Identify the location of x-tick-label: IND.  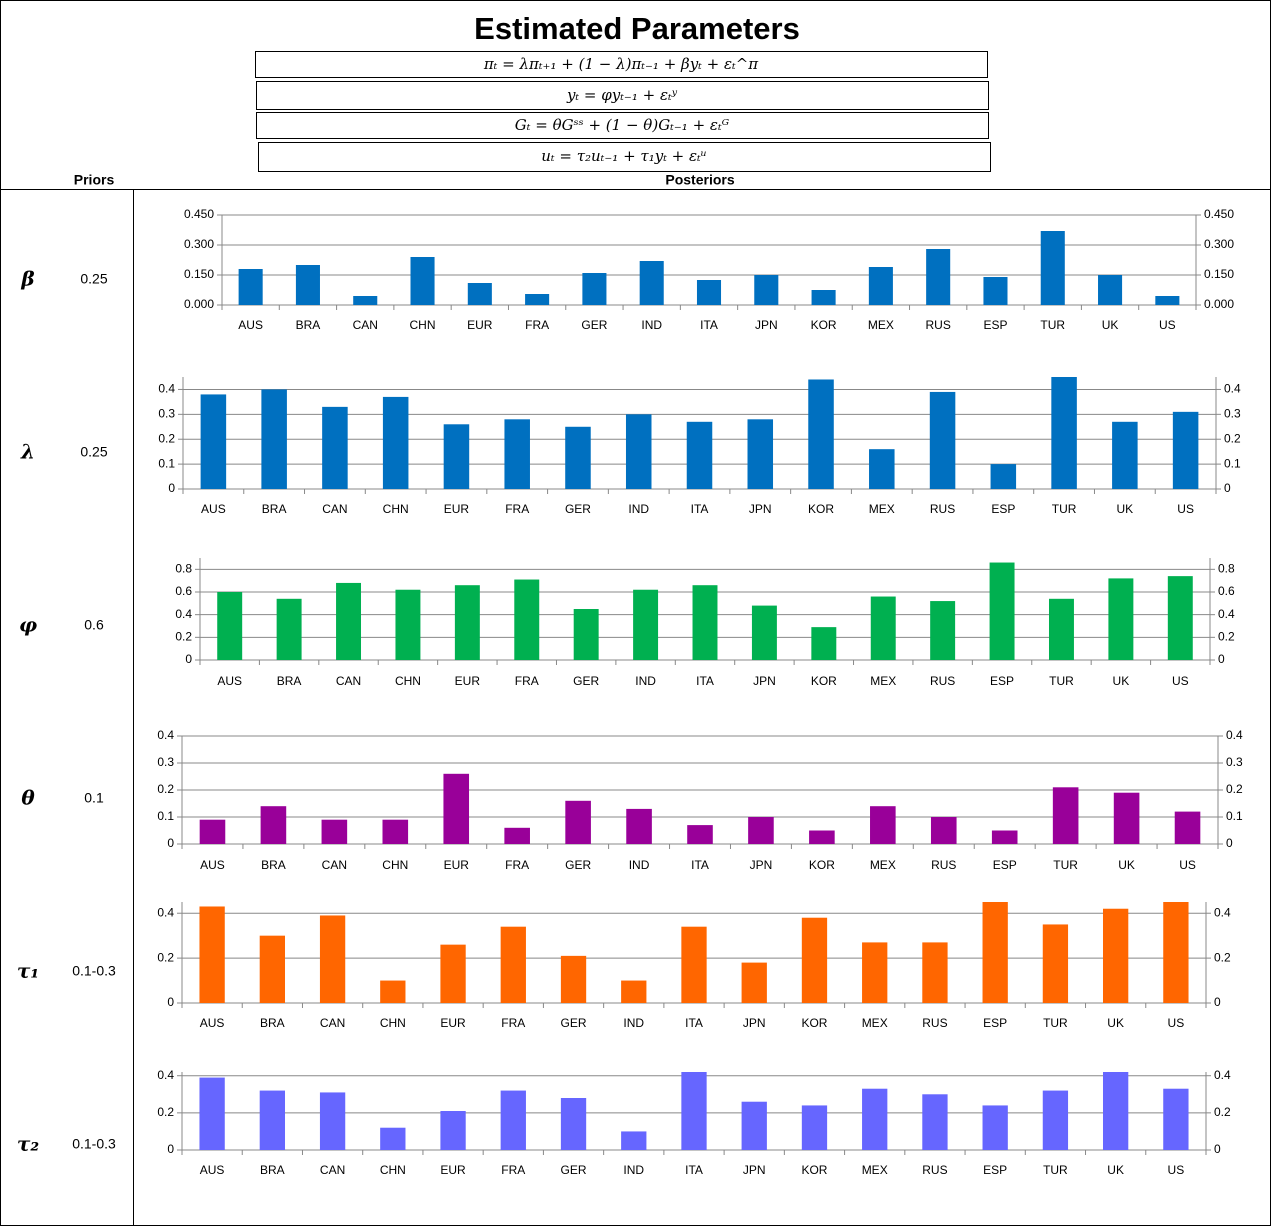
(638, 509).